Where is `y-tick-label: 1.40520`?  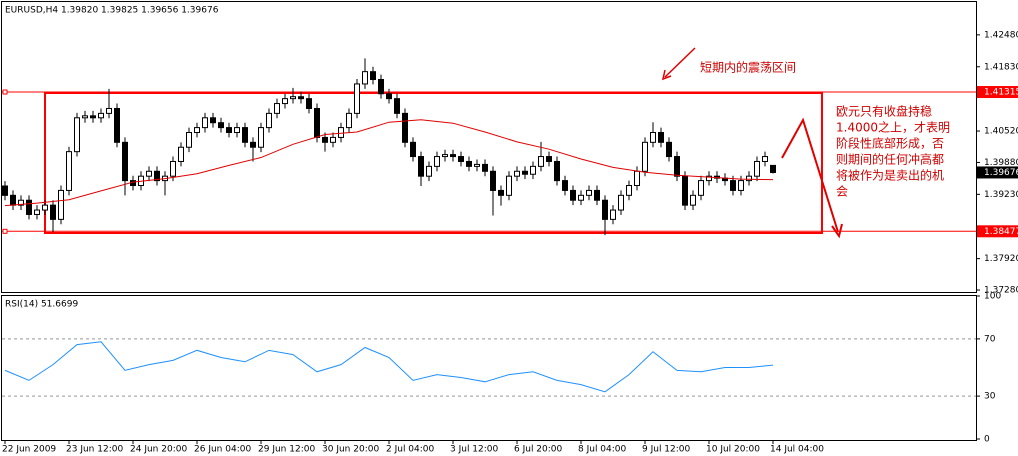 y-tick-label: 1.40520 is located at coordinates (1001, 132).